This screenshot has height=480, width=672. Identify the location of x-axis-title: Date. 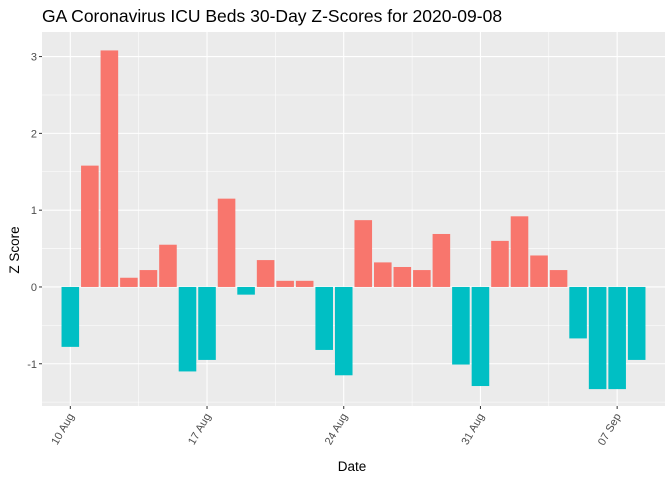
(352, 466).